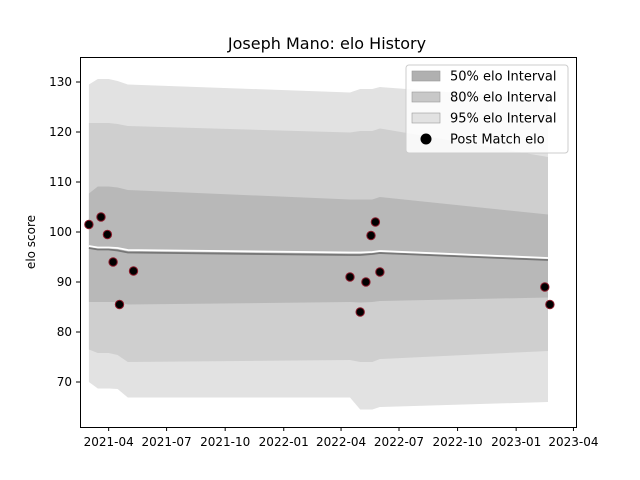 The height and width of the screenshot is (480, 640). What do you see at coordinates (64, 382) in the screenshot?
I see `y-tick-label: 70` at bounding box center [64, 382].